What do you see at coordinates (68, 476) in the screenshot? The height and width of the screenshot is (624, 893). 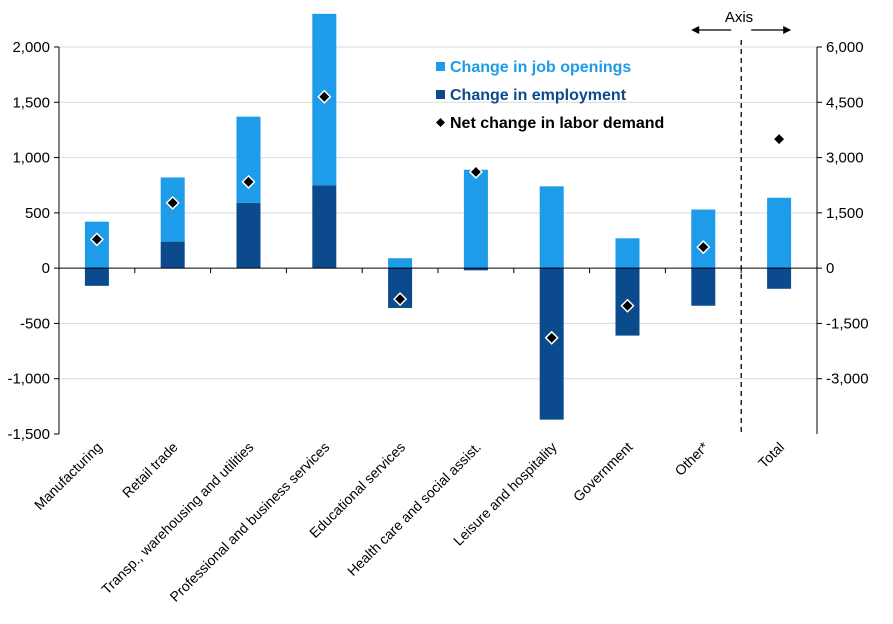 I see `category-label: Manufacturing` at bounding box center [68, 476].